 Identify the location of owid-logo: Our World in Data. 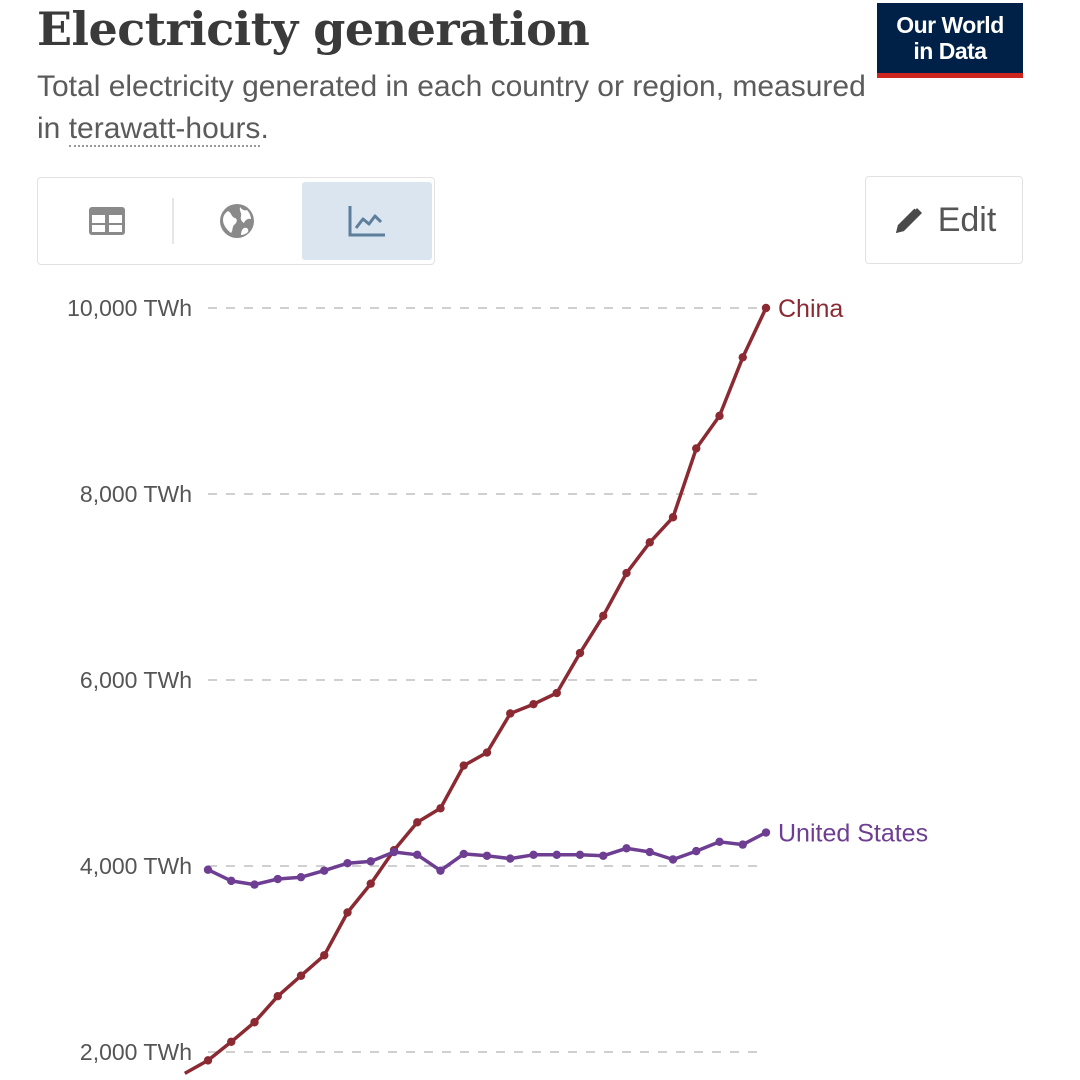
(950, 40).